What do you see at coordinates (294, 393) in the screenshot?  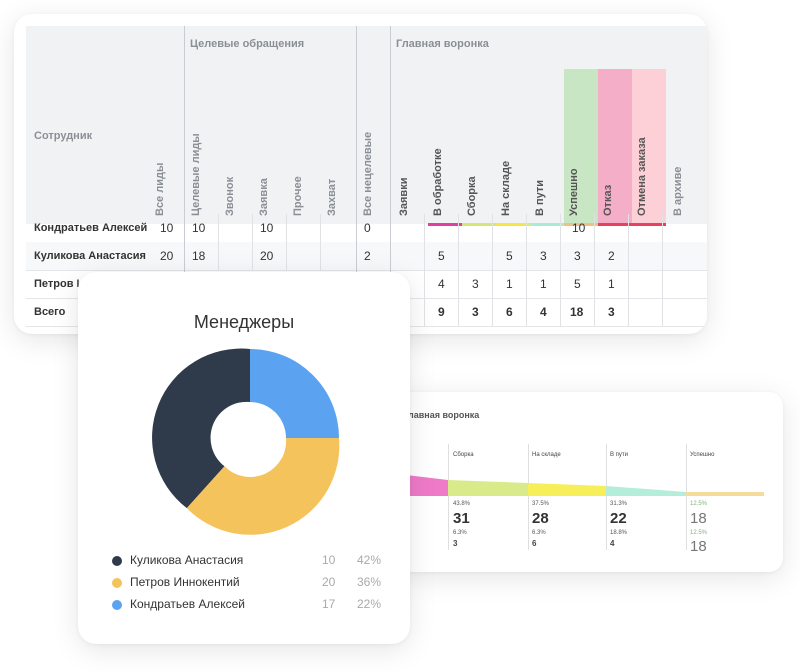 I see `donut-slice-kondratyev` at bounding box center [294, 393].